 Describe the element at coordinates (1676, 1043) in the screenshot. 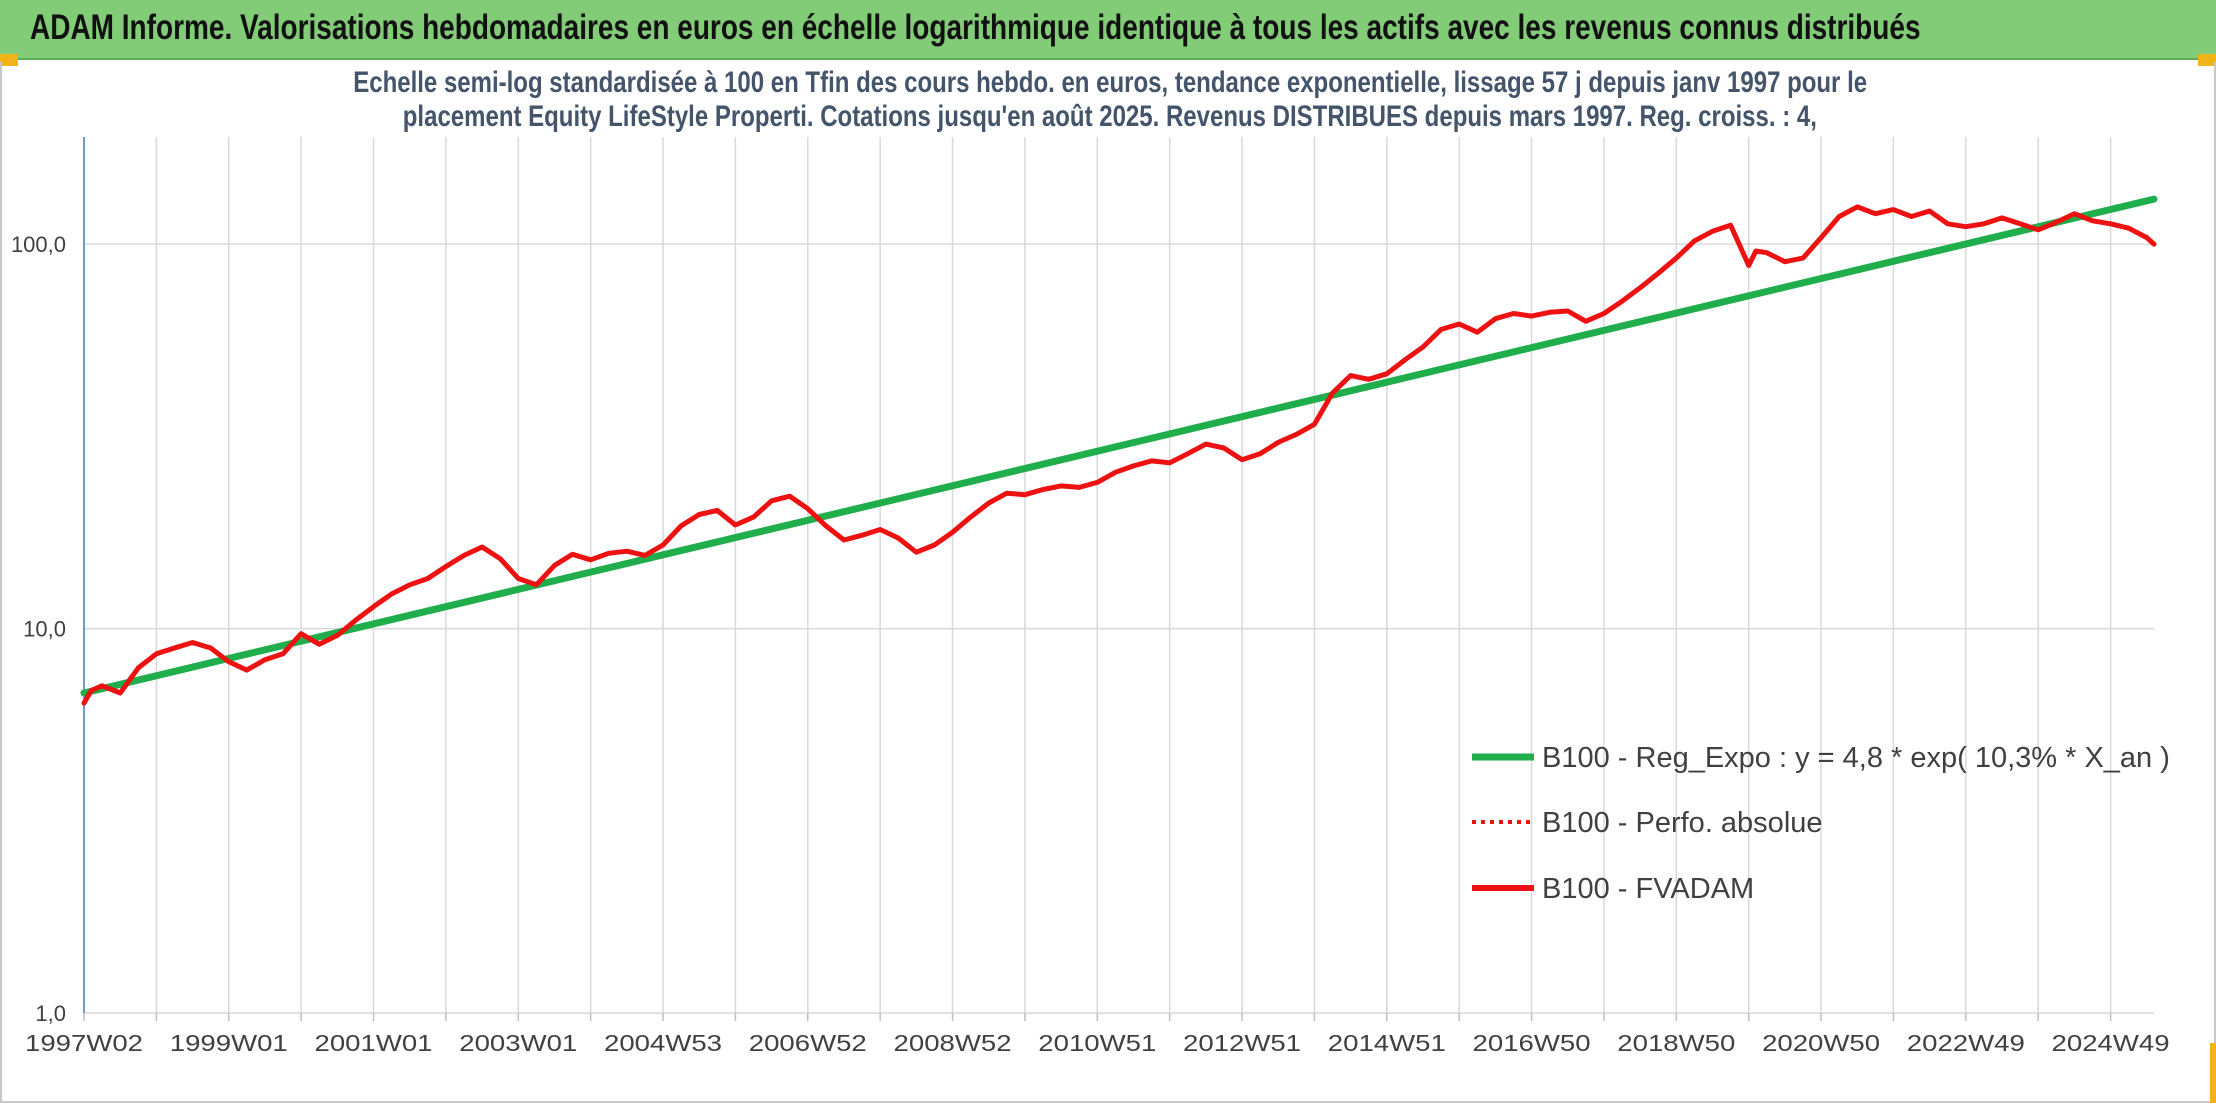

I see `x-tick-label: 2018W50` at that location.